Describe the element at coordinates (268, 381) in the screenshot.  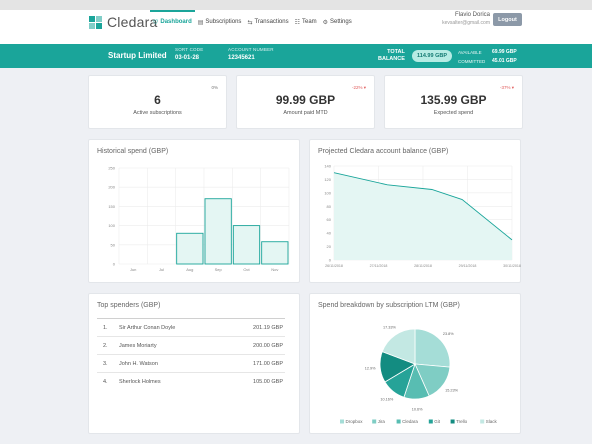
I see `spender-amount: 105.00 GBP` at that location.